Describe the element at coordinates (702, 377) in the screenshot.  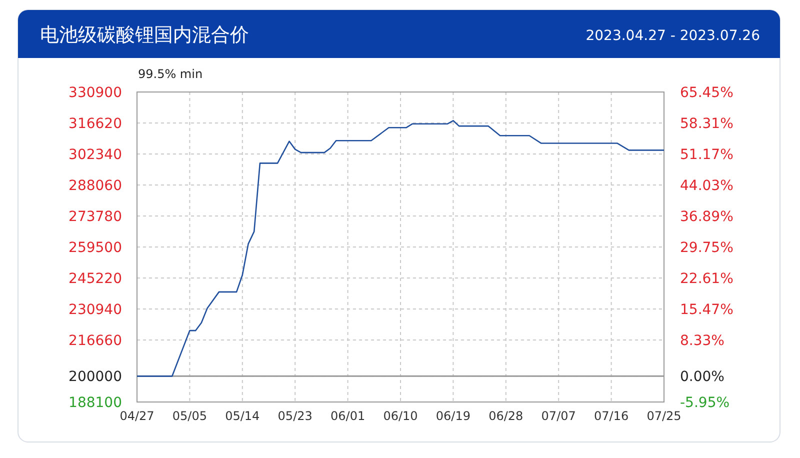
I see `y2-tick-label: 0.00%` at that location.